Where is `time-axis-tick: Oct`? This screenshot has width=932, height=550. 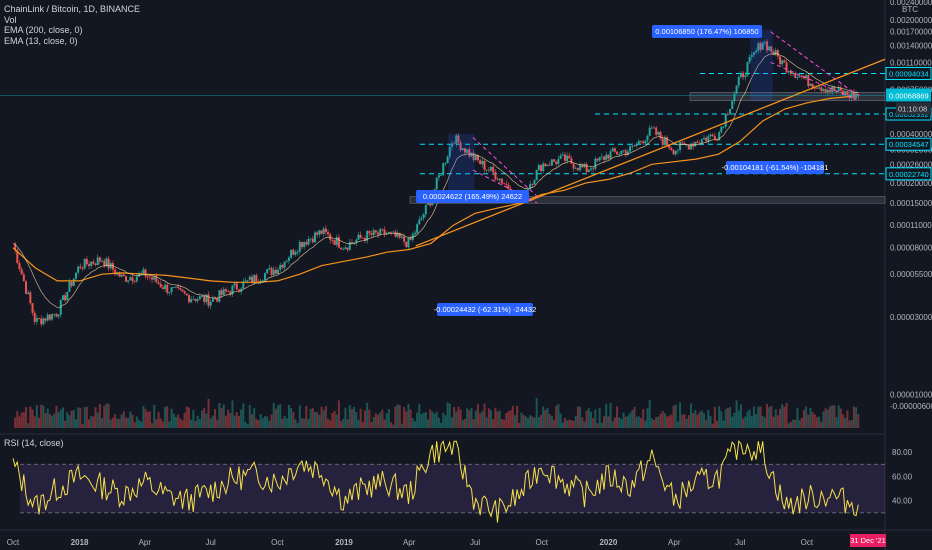
time-axis-tick: Oct is located at coordinates (13, 542).